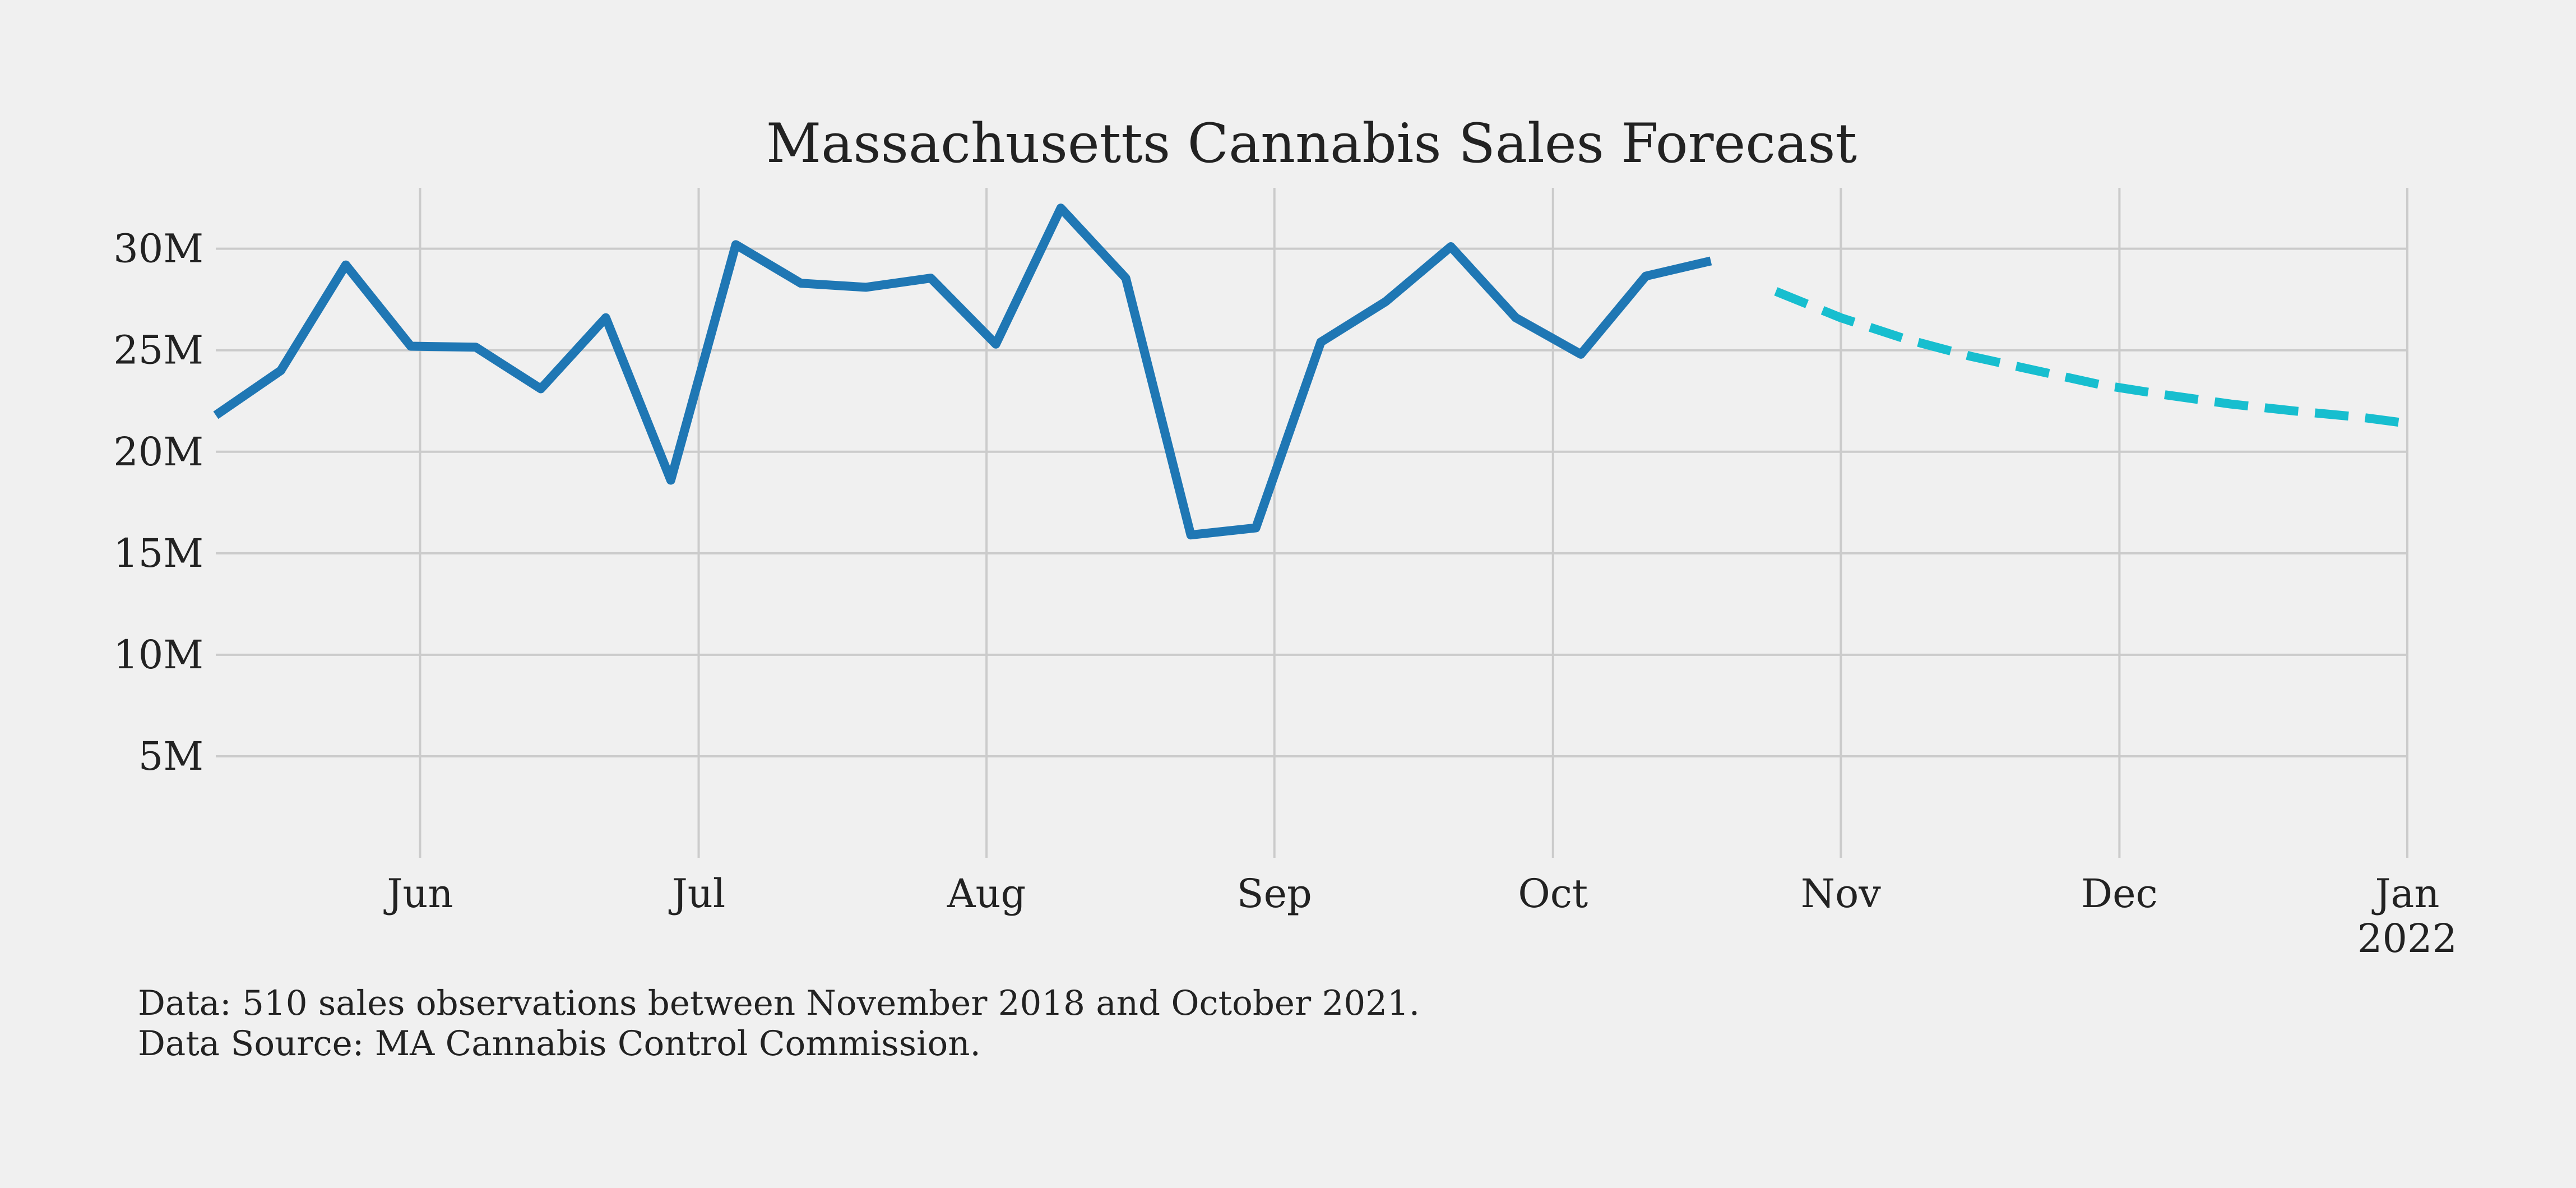  What do you see at coordinates (697, 894) in the screenshot?
I see `x-tick-label: Jul` at bounding box center [697, 894].